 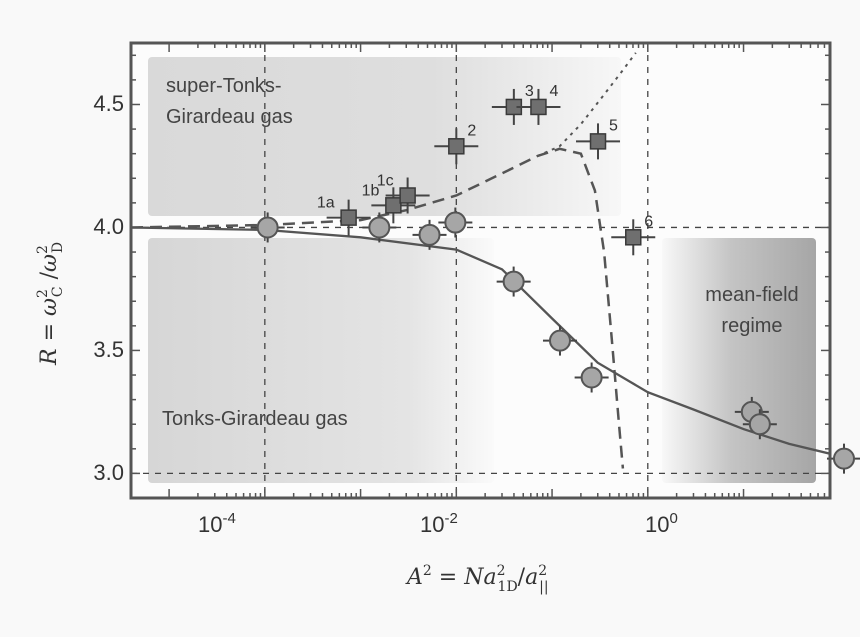 What do you see at coordinates (384, 136) in the screenshot?
I see `super-tonks-region` at bounding box center [384, 136].